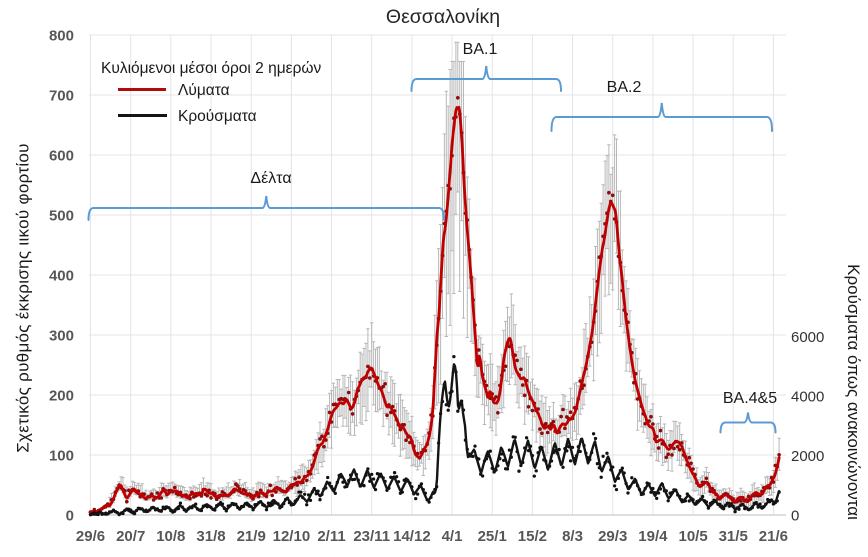  Describe the element at coordinates (170, 536) in the screenshot. I see `svg-text: 10/8` at that location.